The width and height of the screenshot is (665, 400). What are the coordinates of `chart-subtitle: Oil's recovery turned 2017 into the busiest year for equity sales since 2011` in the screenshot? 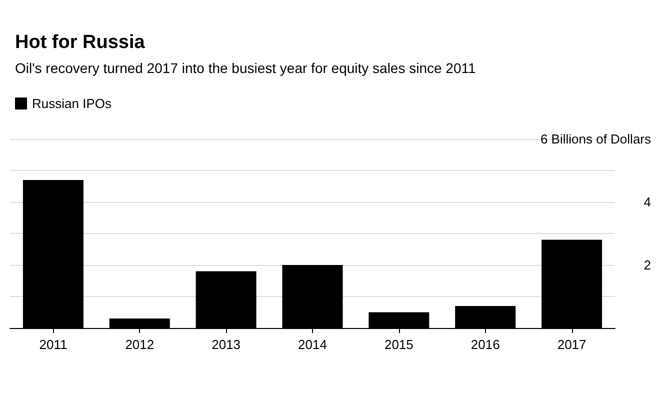 It's located at (245, 68).